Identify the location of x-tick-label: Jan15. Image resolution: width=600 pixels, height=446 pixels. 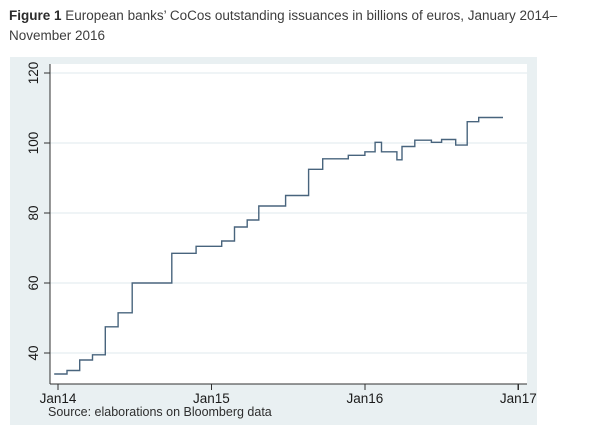
(211, 398).